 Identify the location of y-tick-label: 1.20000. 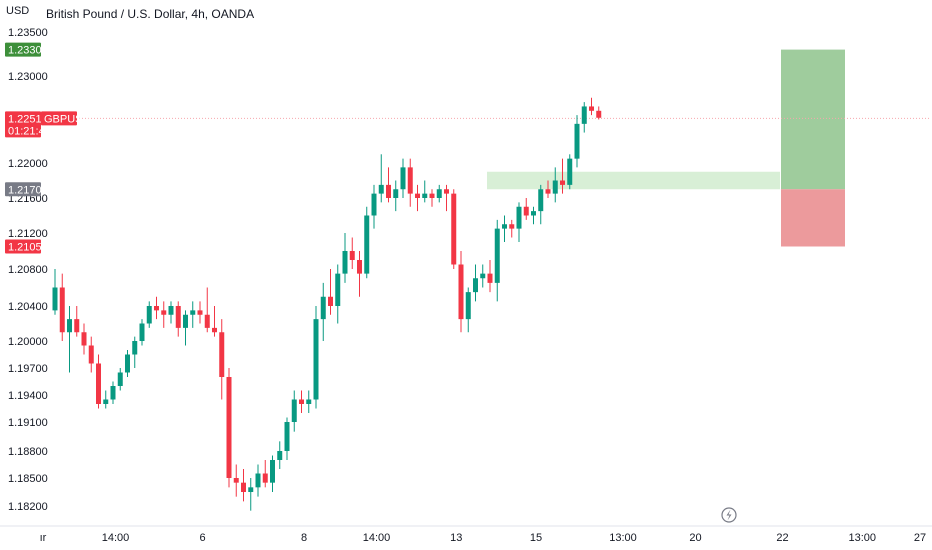
(28, 342).